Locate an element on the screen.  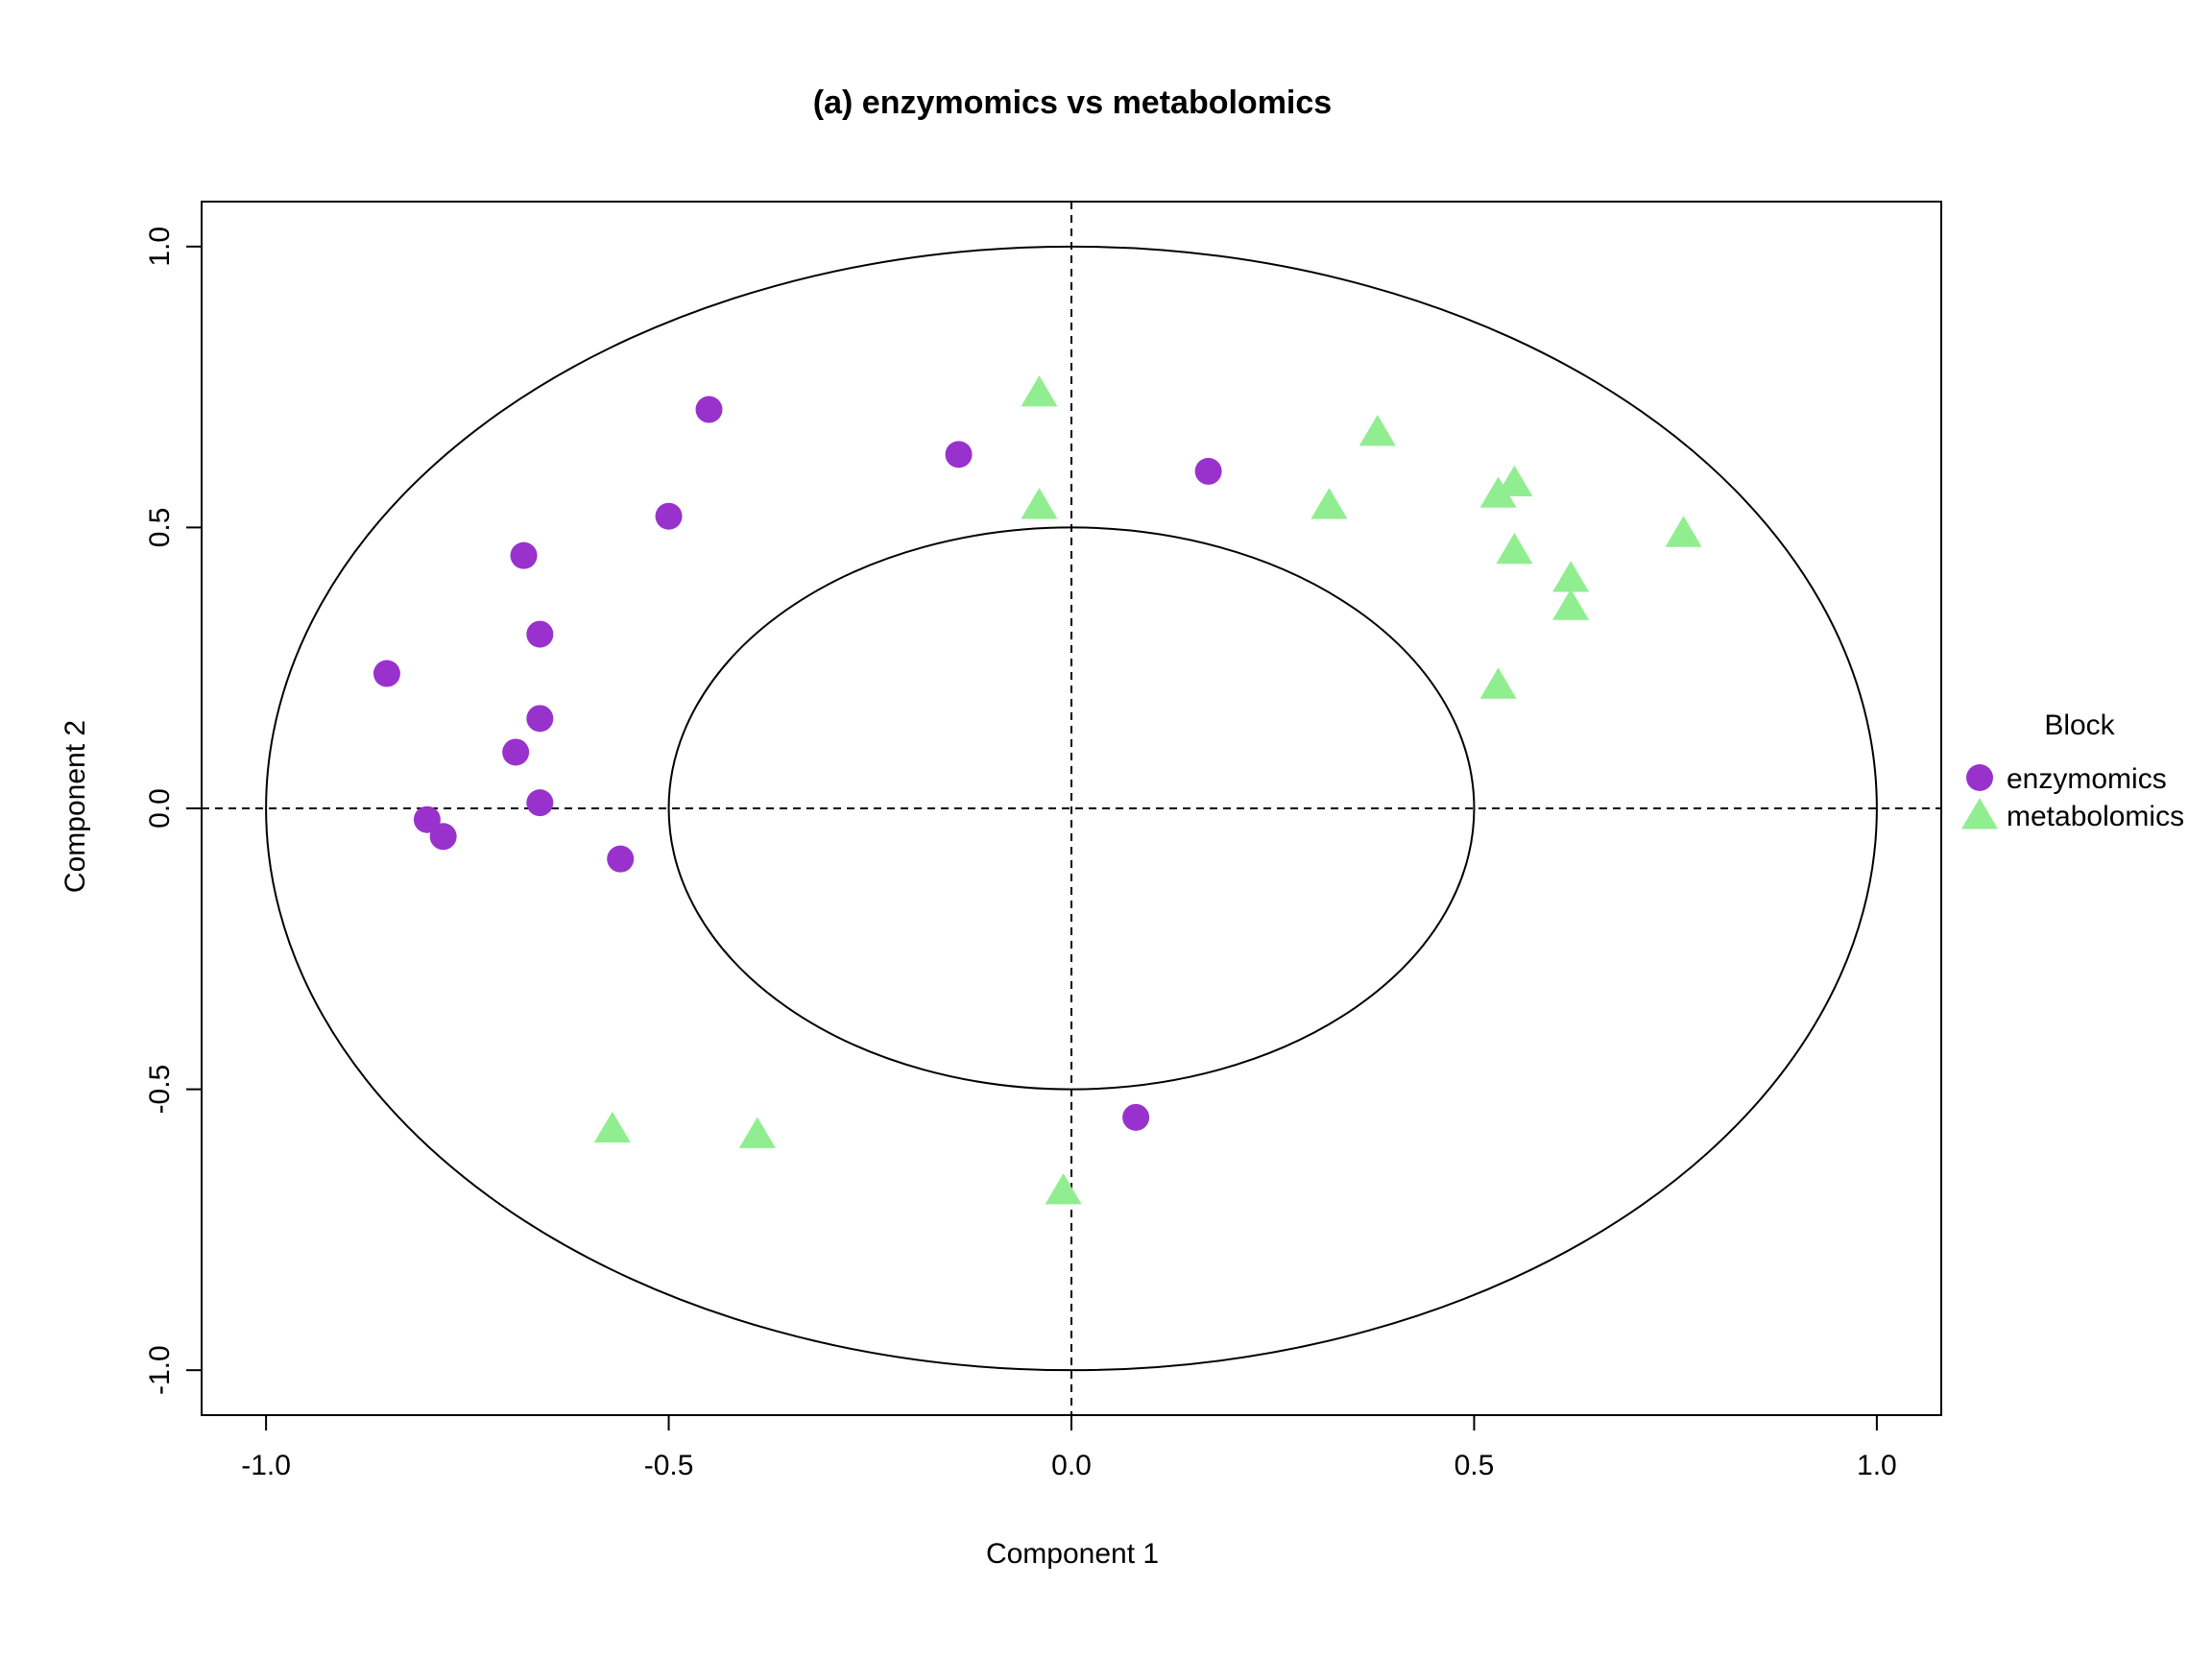
legend-label-metabolomics: metabolomics is located at coordinates (2095, 816).